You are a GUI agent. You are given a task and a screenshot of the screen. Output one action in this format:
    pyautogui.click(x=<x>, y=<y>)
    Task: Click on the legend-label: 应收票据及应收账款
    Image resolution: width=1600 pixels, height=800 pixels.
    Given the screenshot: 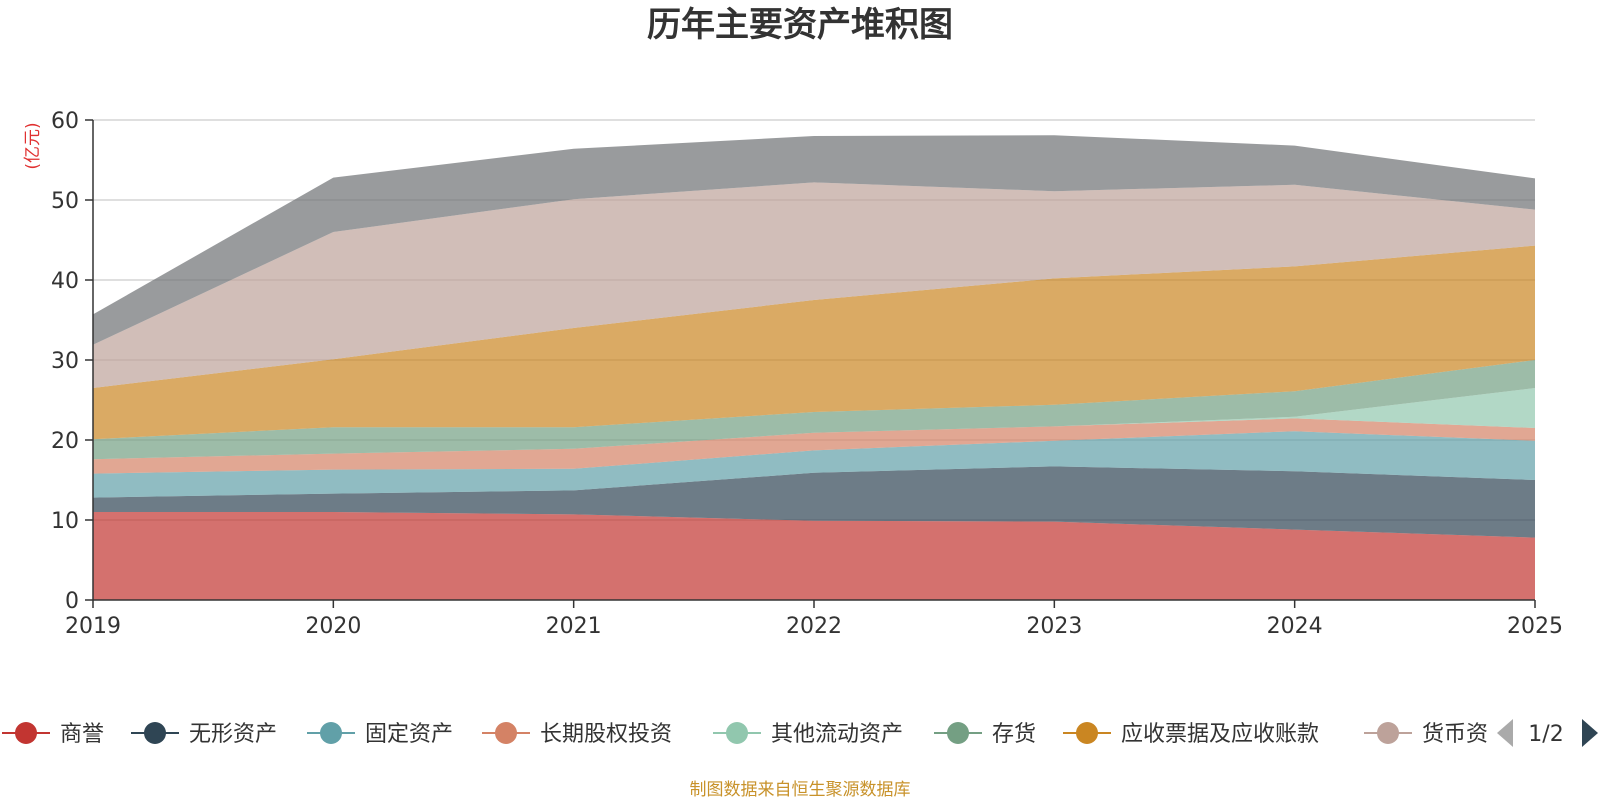 What is the action you would take?
    pyautogui.click(x=1220, y=734)
    